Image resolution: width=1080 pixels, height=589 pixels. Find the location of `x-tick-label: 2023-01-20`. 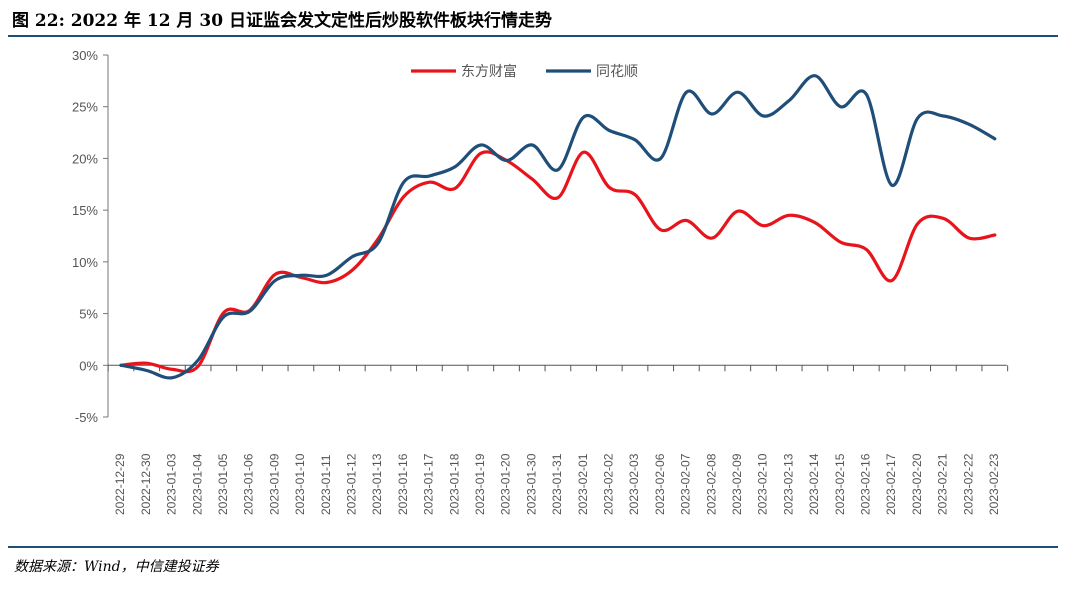

x-tick-label: 2023-01-20 is located at coordinates (506, 484).